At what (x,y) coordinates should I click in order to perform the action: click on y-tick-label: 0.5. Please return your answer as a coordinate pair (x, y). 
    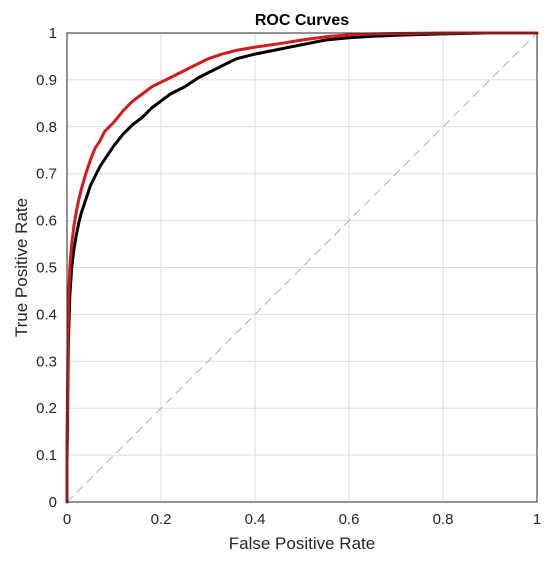
    Looking at the image, I should click on (46, 268).